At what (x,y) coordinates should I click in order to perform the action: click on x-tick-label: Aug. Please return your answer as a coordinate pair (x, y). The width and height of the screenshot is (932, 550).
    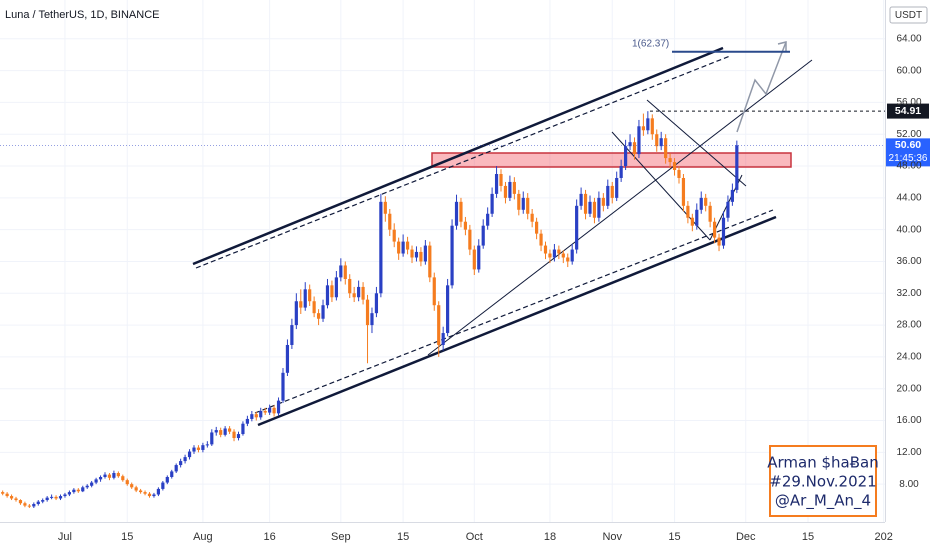
    Looking at the image, I should click on (203, 537).